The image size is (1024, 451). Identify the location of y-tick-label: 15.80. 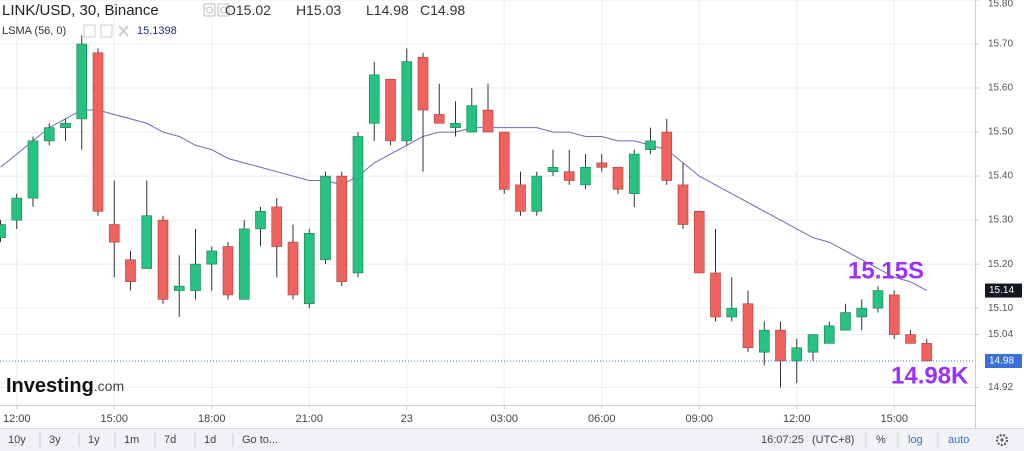
(1000, 5).